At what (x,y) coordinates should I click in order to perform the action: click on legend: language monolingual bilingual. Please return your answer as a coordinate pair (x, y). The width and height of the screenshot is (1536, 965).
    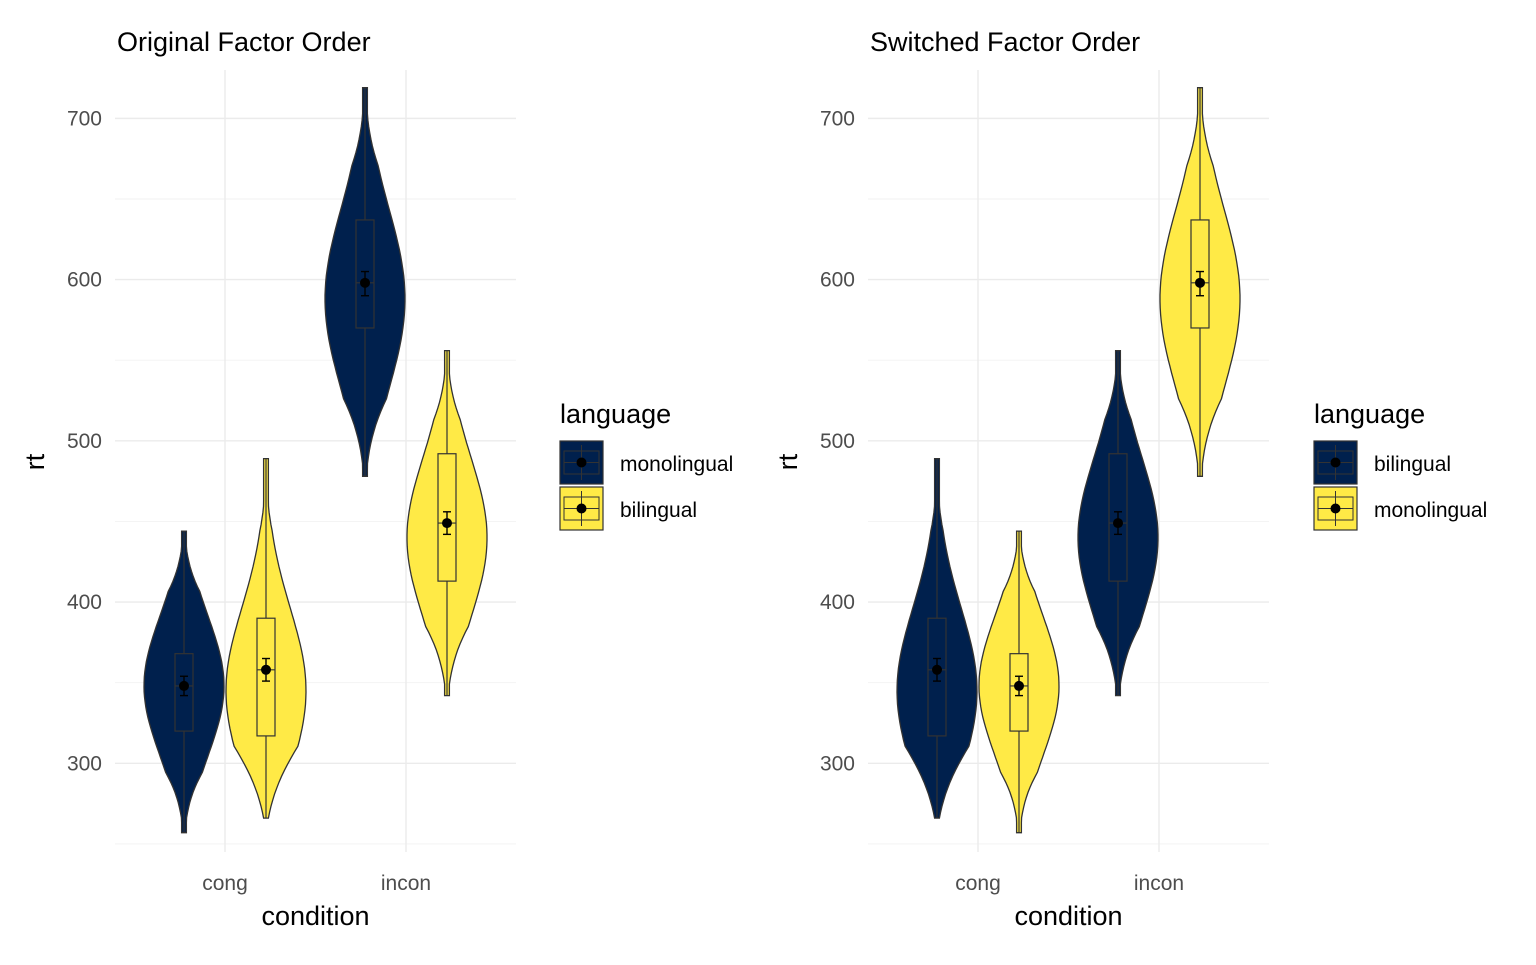
    Looking at the image, I should click on (646, 465).